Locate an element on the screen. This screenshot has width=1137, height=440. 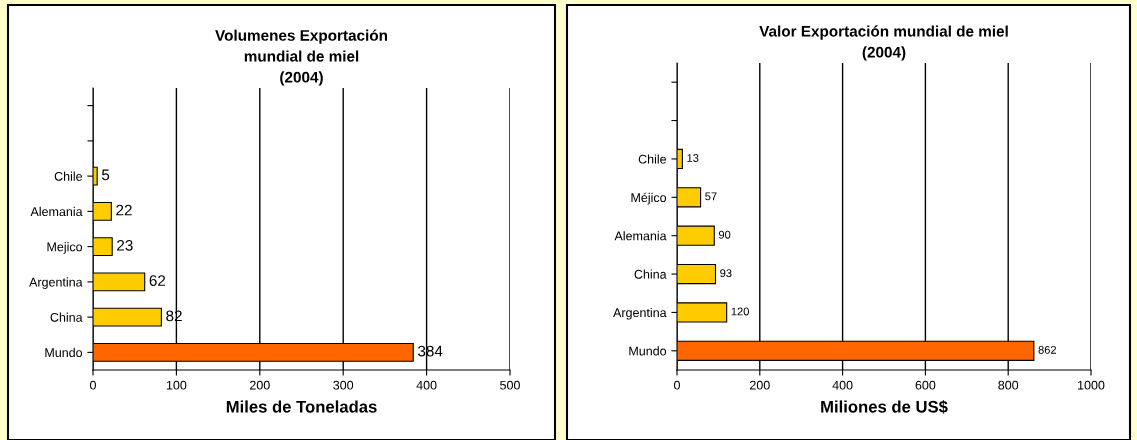
x-tick-label: 1000 is located at coordinates (1091, 385).